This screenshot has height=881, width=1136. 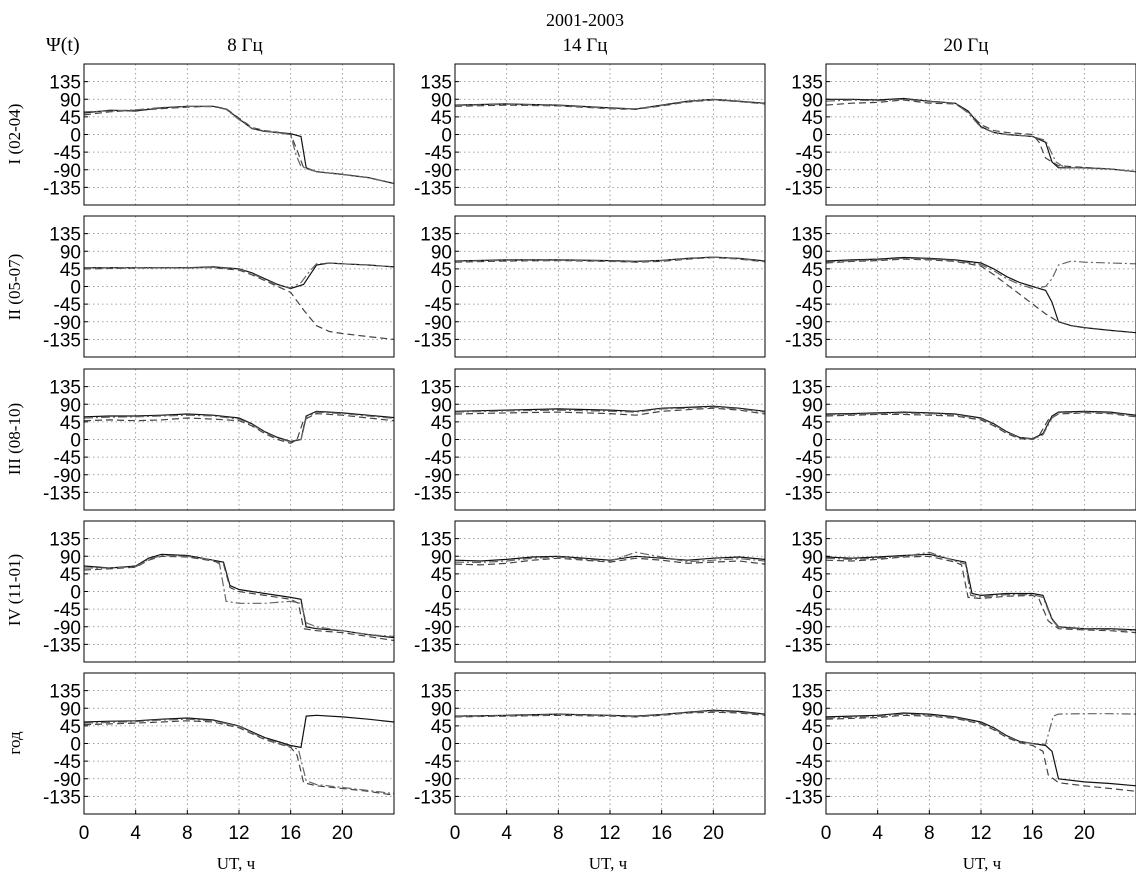 I want to click on row-label-3: III (08-10), so click(x=14, y=439).